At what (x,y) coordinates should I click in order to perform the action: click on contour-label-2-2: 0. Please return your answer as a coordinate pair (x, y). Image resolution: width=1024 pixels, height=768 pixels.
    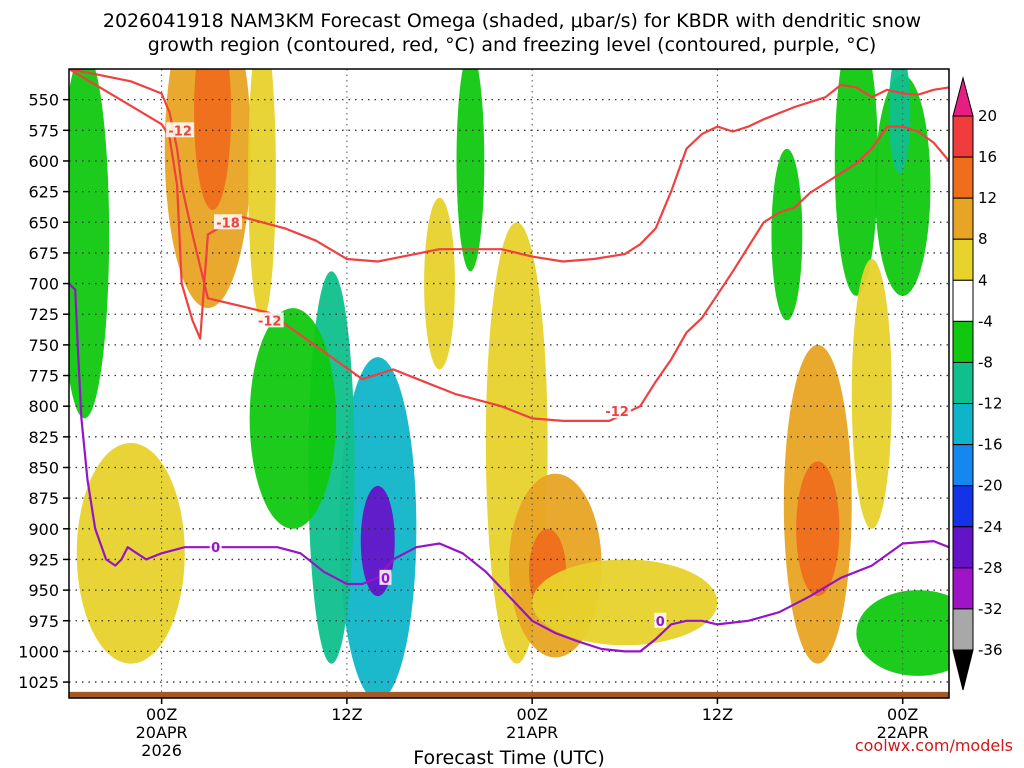
    Looking at the image, I should click on (660, 622).